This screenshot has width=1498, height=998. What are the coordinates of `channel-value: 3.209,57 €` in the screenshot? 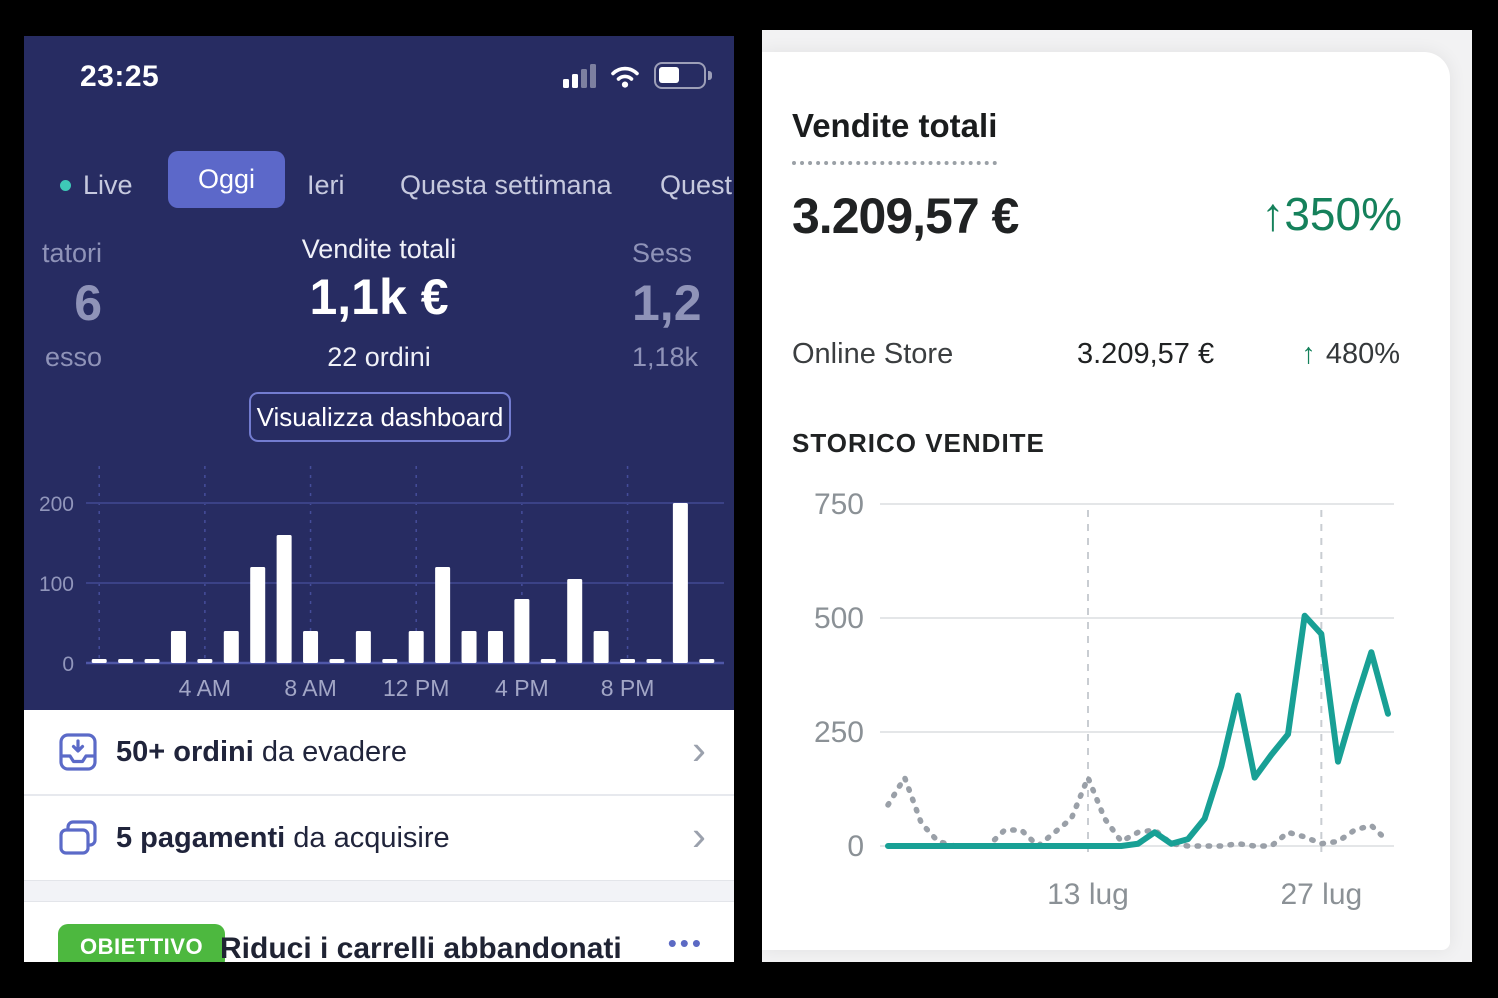 It's located at (1146, 354).